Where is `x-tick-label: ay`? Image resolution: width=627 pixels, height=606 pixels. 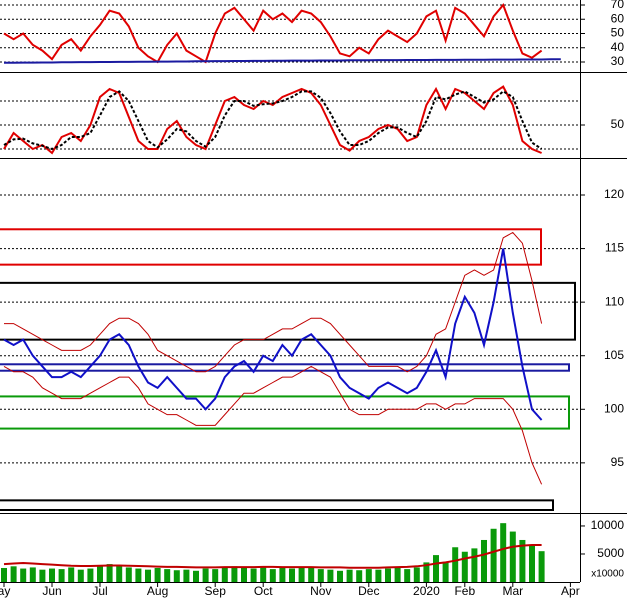
x-tick-label: ay is located at coordinates (5, 591).